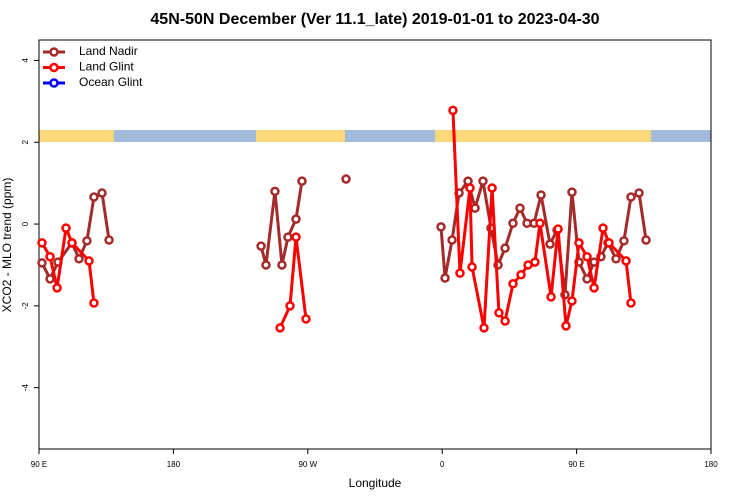 The width and height of the screenshot is (750, 500). Describe the element at coordinates (25, 223) in the screenshot. I see `y-tick-label: 0` at that location.